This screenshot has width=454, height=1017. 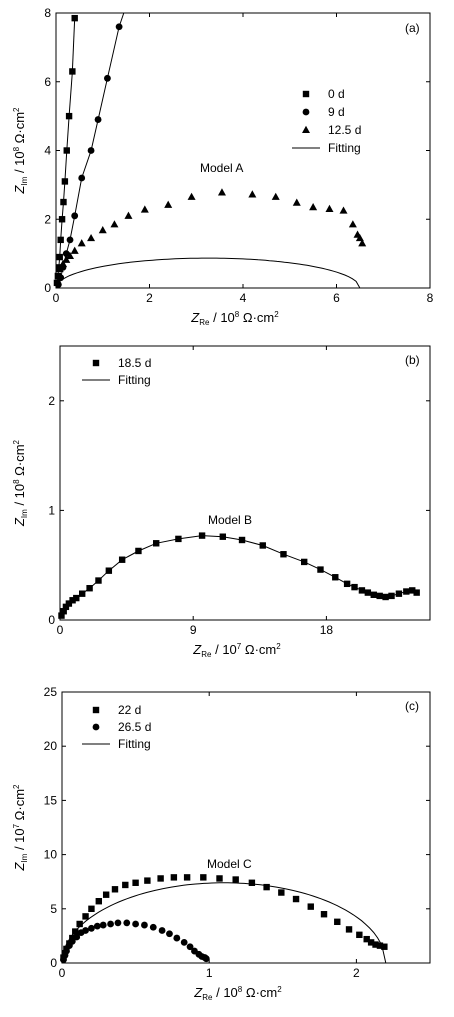 What do you see at coordinates (237, 993) in the screenshot?
I see `x-axis-label: ZRe / 108 Ω·cm2` at bounding box center [237, 993].